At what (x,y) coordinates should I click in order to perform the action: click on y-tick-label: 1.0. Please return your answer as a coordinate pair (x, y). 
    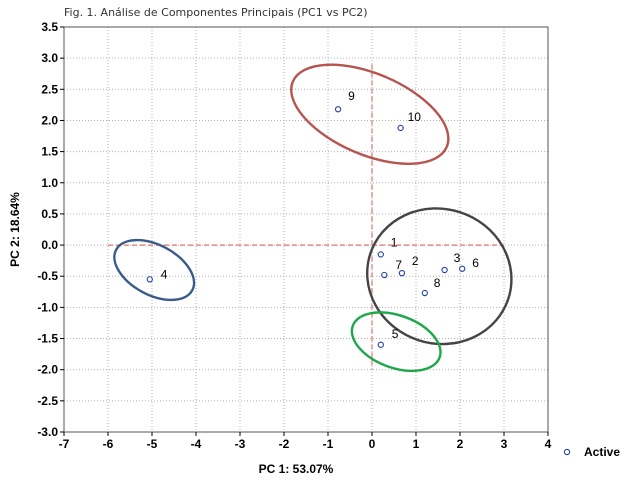
    Looking at the image, I should click on (49, 183).